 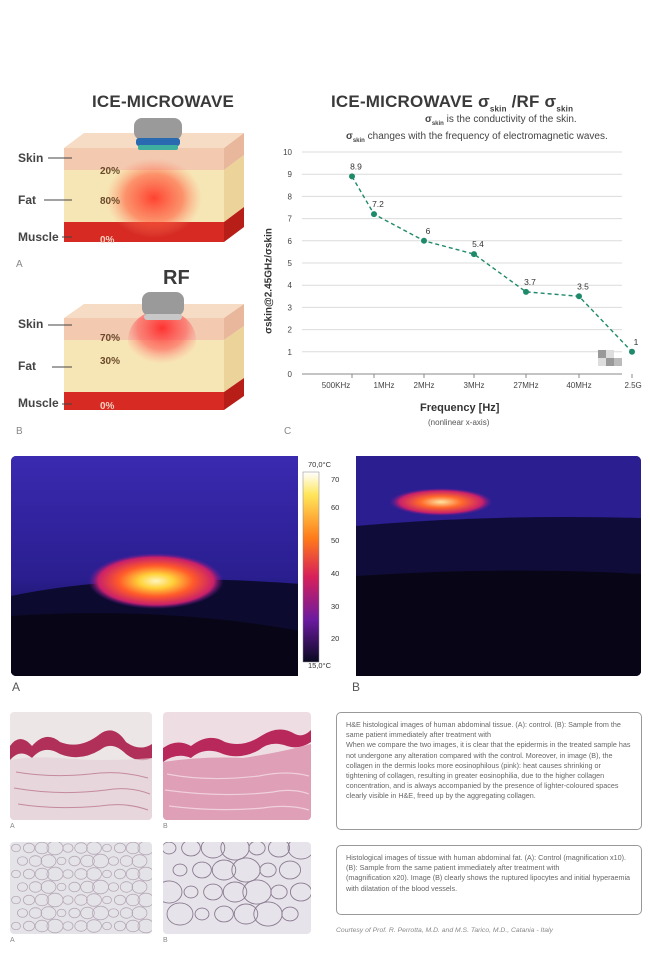 I want to click on chart-title-sigma-2: σ, so click(x=550, y=101).